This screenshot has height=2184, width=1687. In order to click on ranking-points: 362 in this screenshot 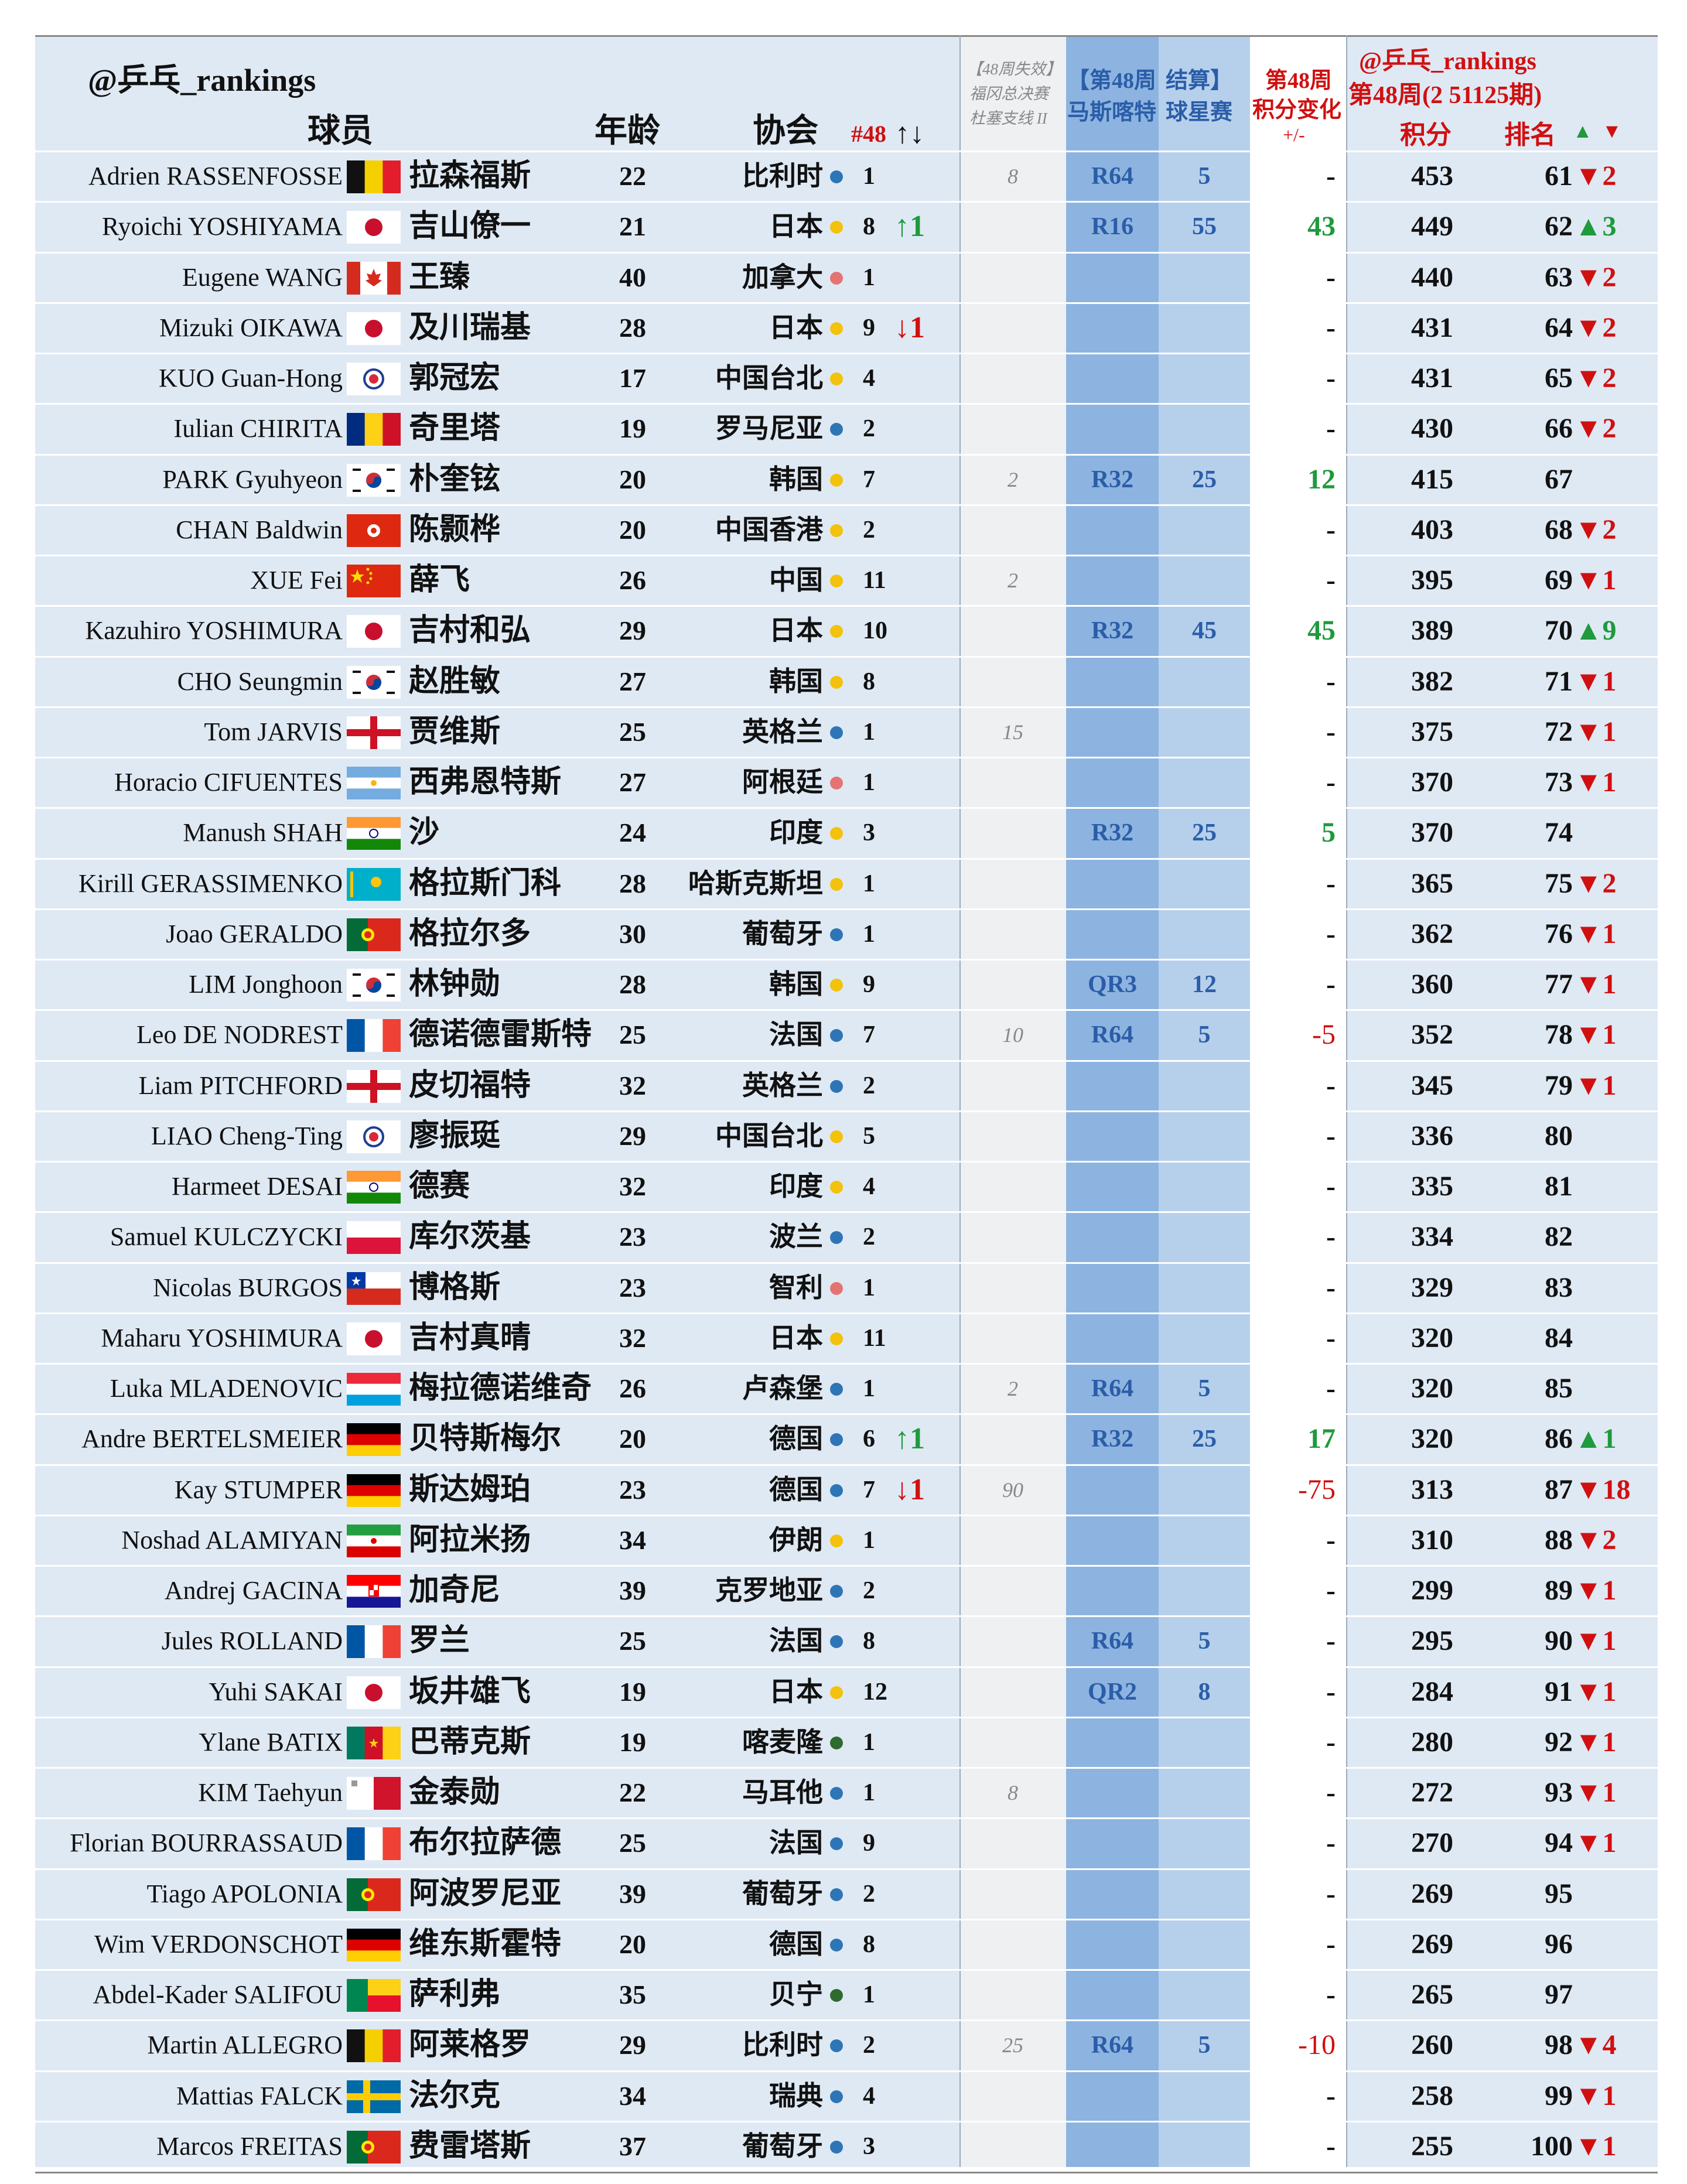, I will do `click(1432, 933)`.